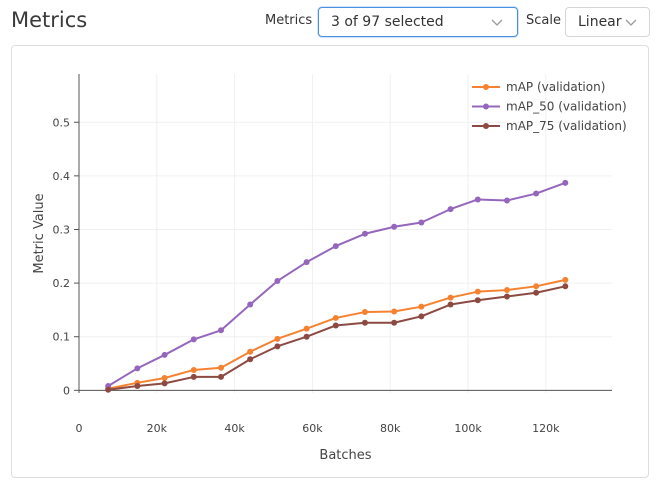 This screenshot has width=656, height=485. What do you see at coordinates (62, 176) in the screenshot?
I see `y-tick-label: 0.4` at bounding box center [62, 176].